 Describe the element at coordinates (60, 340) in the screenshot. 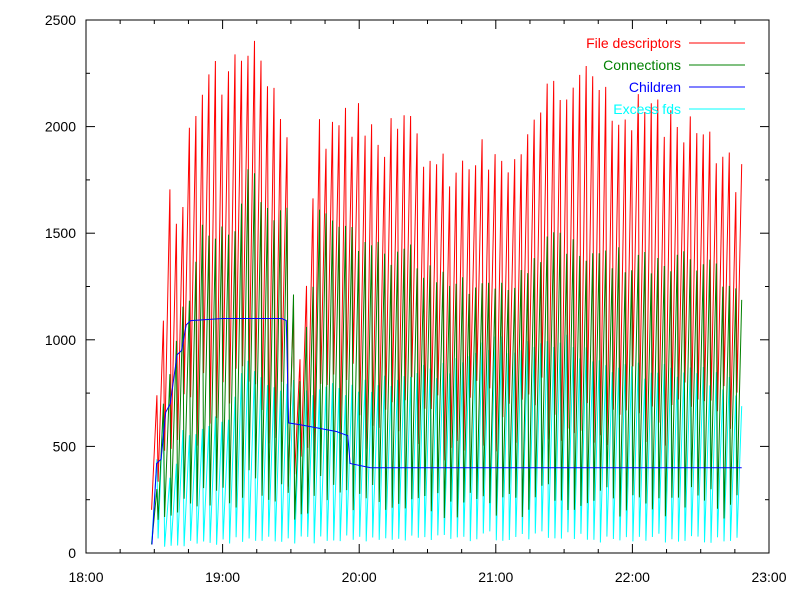

I see `y-tick-label: 1000` at that location.